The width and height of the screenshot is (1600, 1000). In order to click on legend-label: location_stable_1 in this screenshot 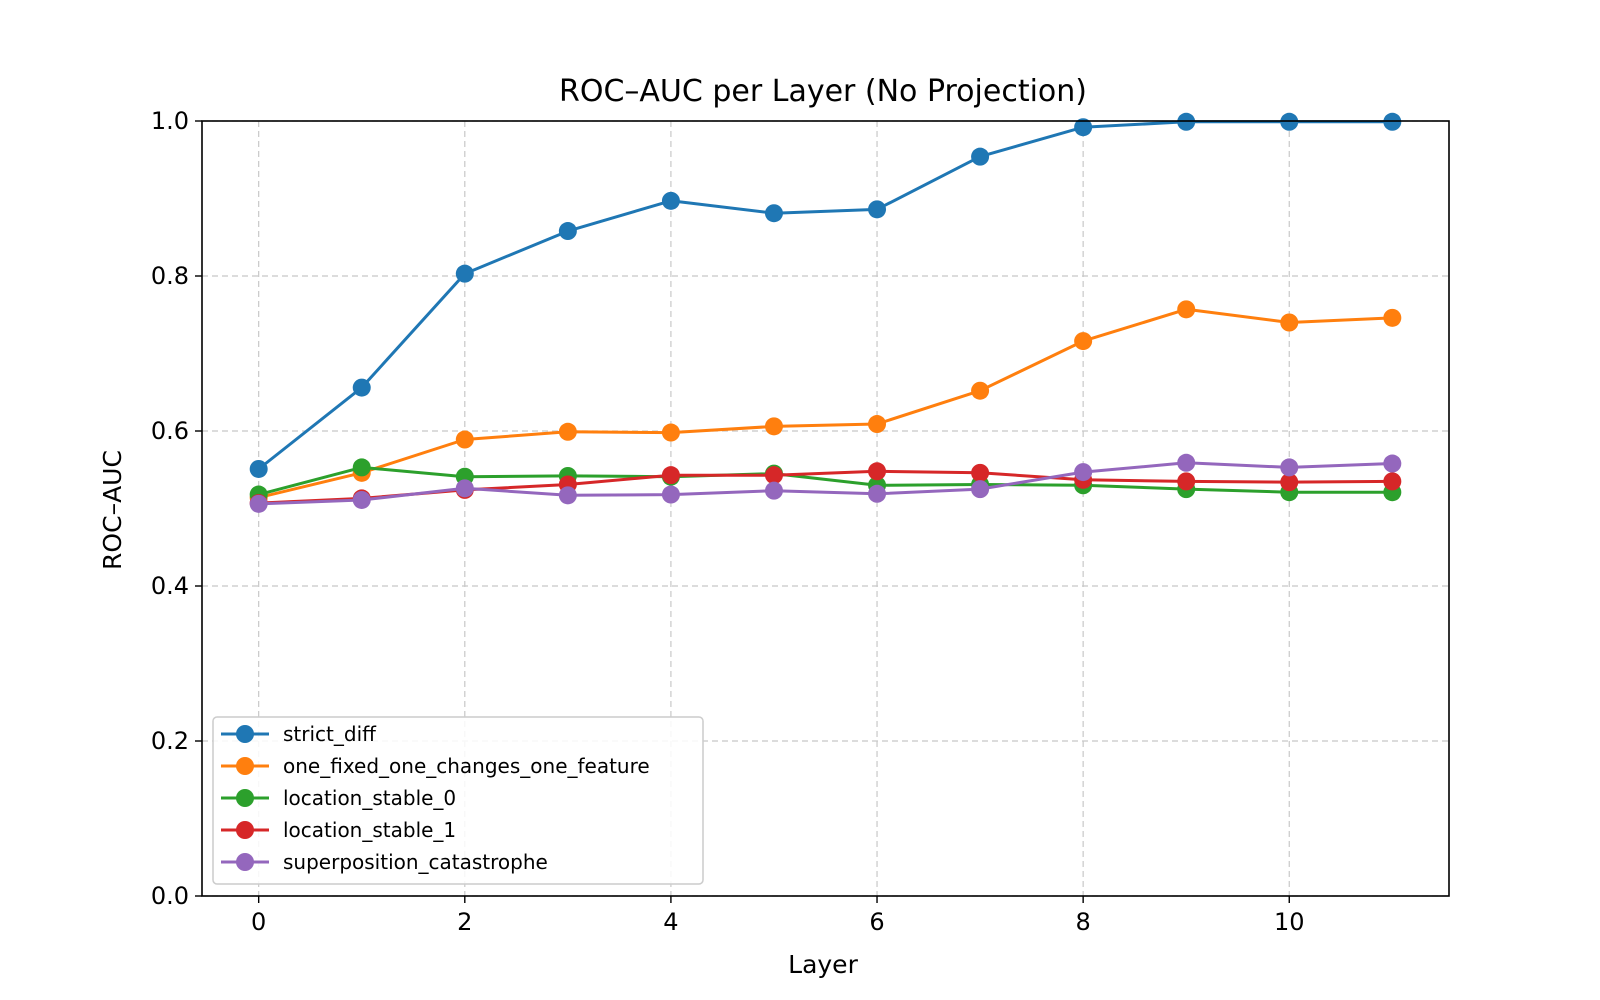, I will do `click(369, 830)`.